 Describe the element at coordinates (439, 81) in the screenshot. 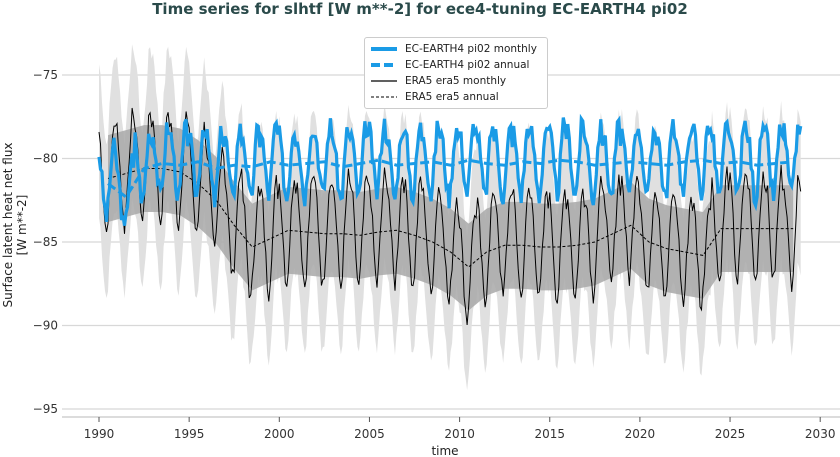

I see `legend-item: ERA5 era5 monthly` at that location.